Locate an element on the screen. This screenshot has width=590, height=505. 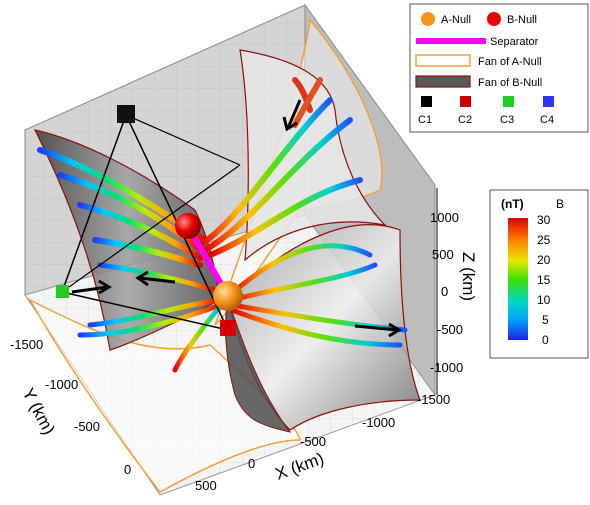
separator-legend-icon is located at coordinates (451, 41).